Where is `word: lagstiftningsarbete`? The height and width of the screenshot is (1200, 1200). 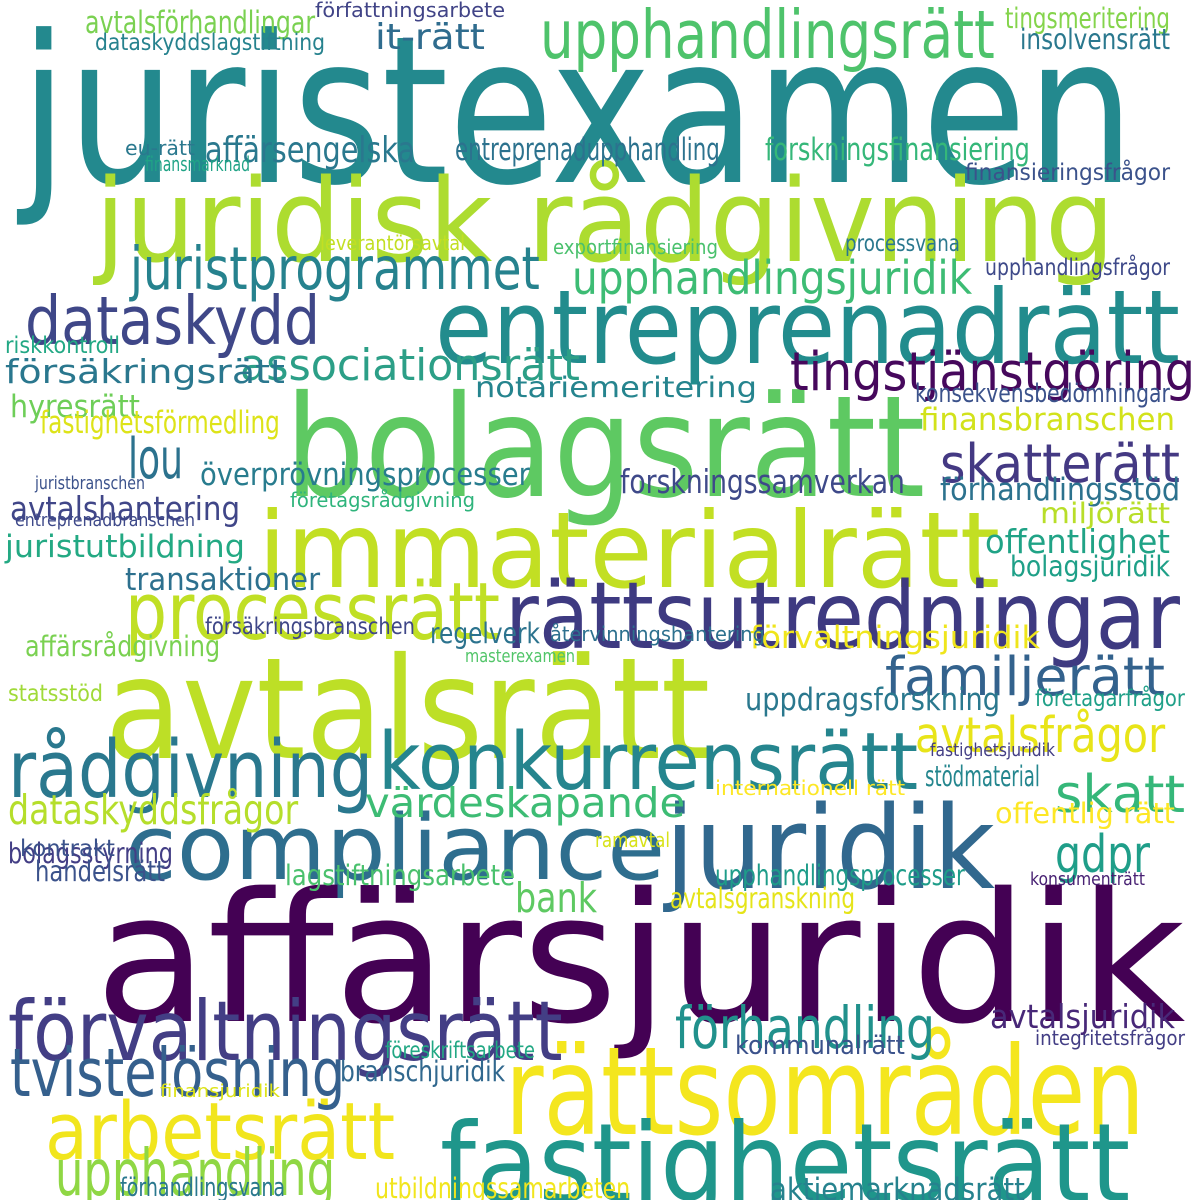 word: lagstiftningsarbete is located at coordinates (400, 875).